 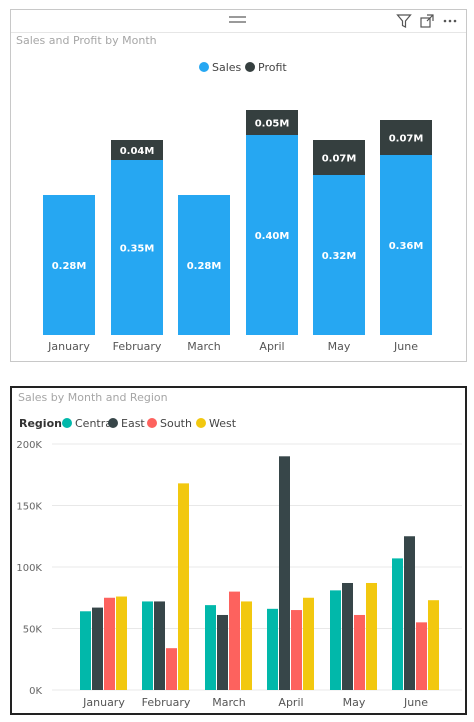 What do you see at coordinates (35, 691) in the screenshot?
I see `y-axis-label: 0K` at bounding box center [35, 691].